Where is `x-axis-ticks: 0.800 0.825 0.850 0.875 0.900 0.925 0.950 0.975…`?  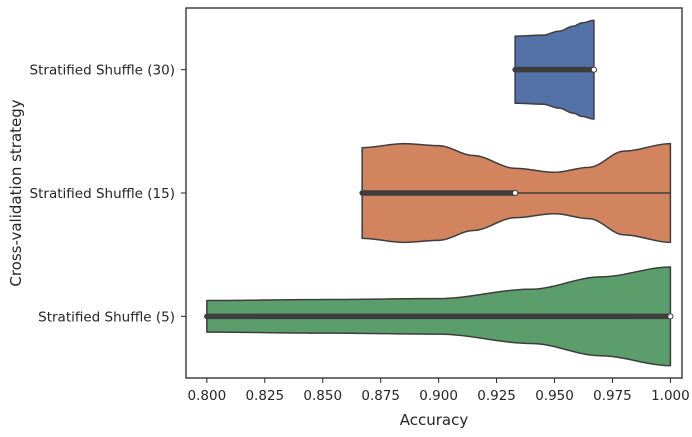
x-axis-ticks: 0.800 0.825 0.850 0.875 0.900 0.925 0.950 0.975… is located at coordinates (439, 391).